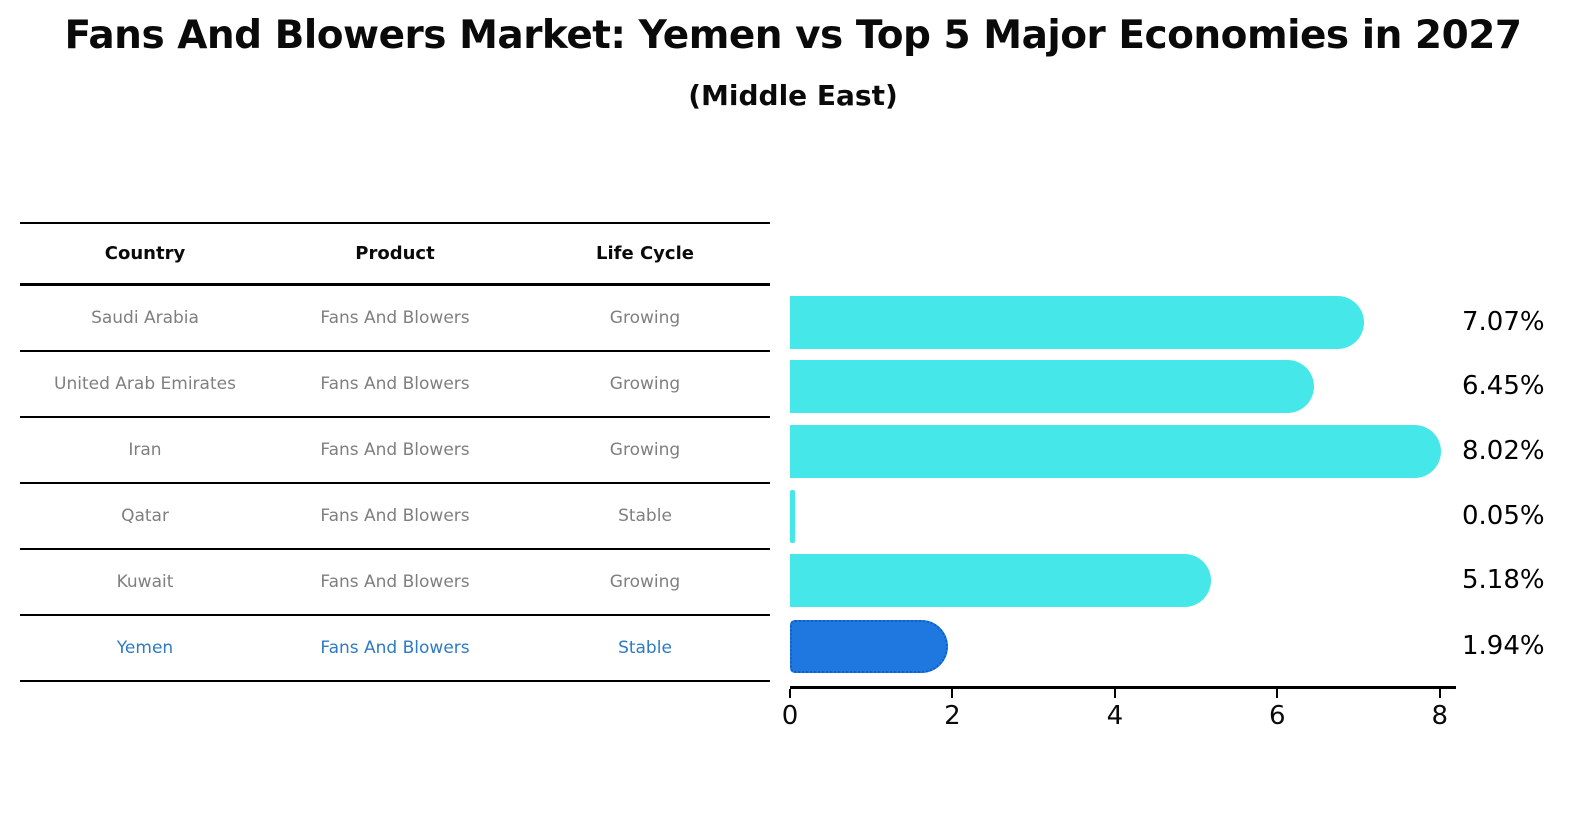 This screenshot has height=823, width=1586. I want to click on x-axis-tick-label: 2, so click(952, 716).